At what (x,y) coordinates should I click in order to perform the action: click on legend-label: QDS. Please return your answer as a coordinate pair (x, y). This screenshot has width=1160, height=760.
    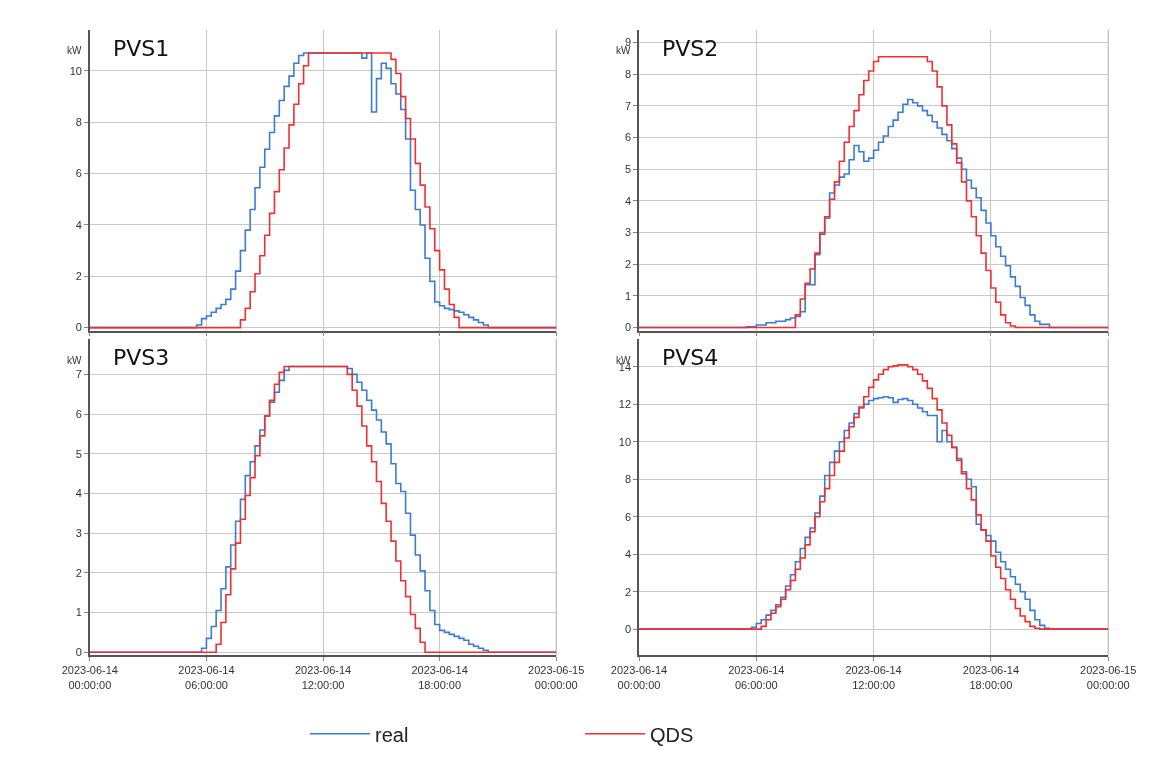
    Looking at the image, I should click on (672, 734).